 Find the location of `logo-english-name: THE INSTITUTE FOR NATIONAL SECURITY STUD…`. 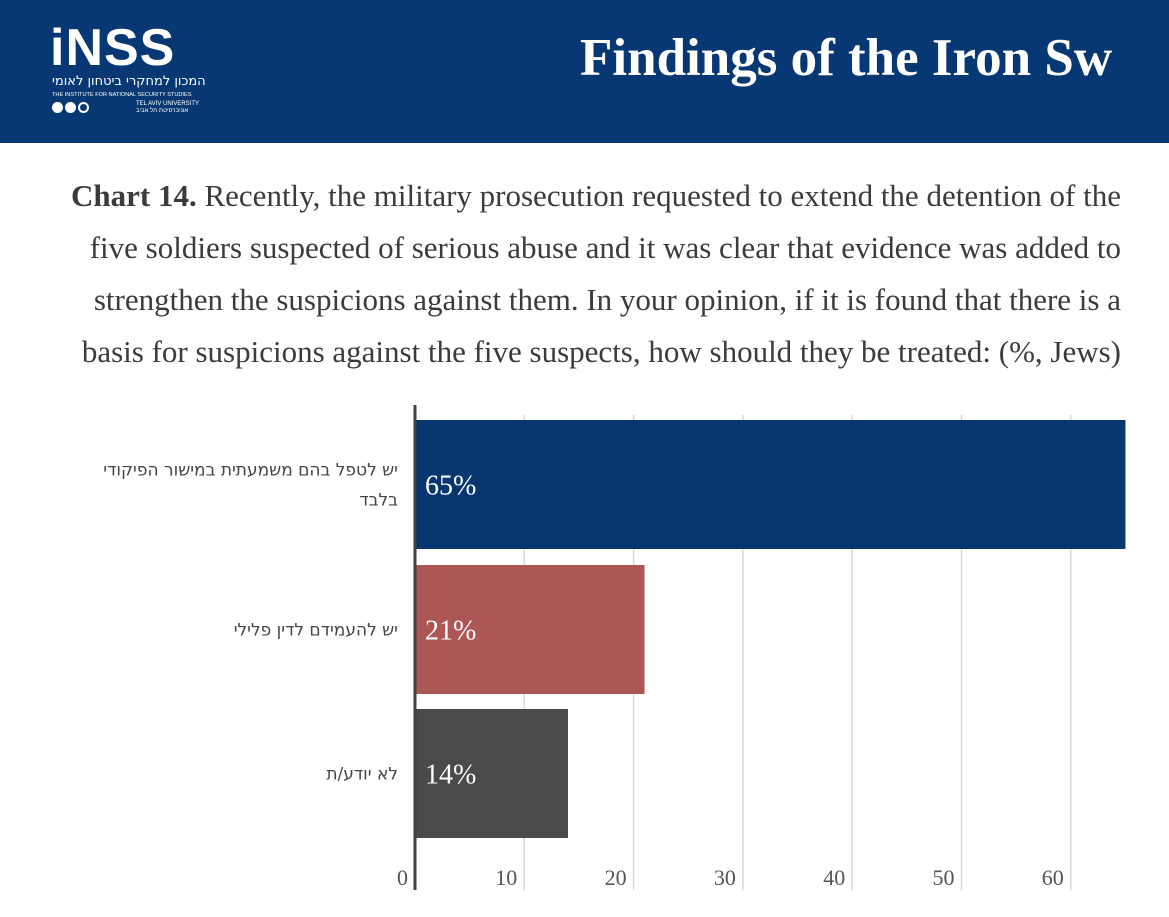

logo-english-name: THE INSTITUTE FOR NATIONAL SECURITY STUD… is located at coordinates (122, 95).